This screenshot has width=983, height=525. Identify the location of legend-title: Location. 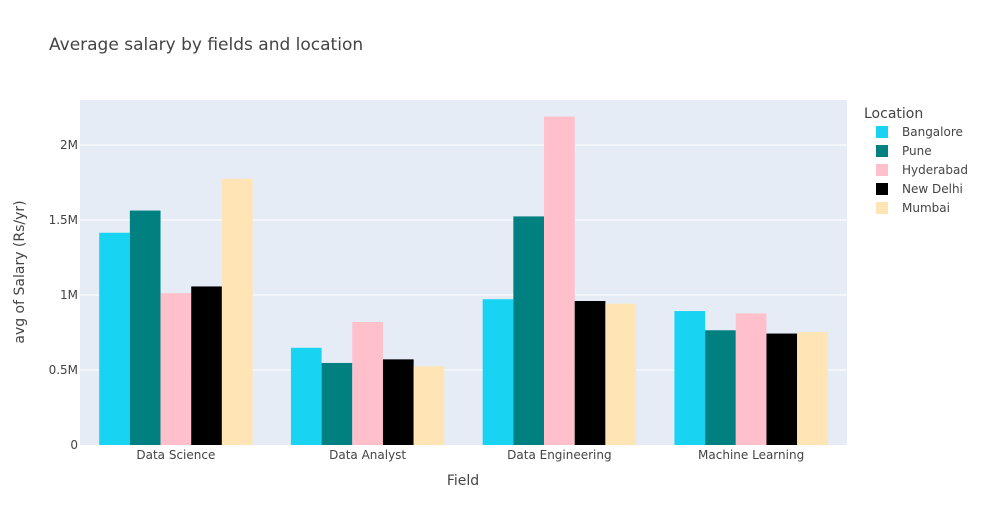
(893, 114).